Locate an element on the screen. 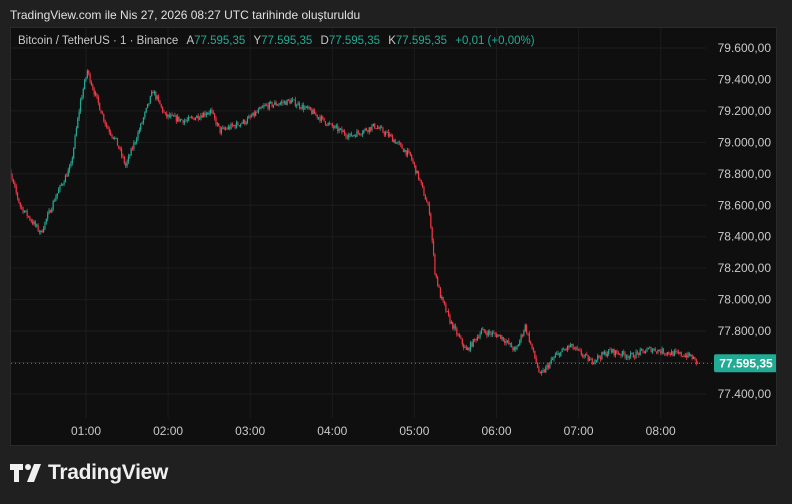 Image resolution: width=792 pixels, height=504 pixels. change-value: +0,01 (+0,00%) is located at coordinates (495, 41).